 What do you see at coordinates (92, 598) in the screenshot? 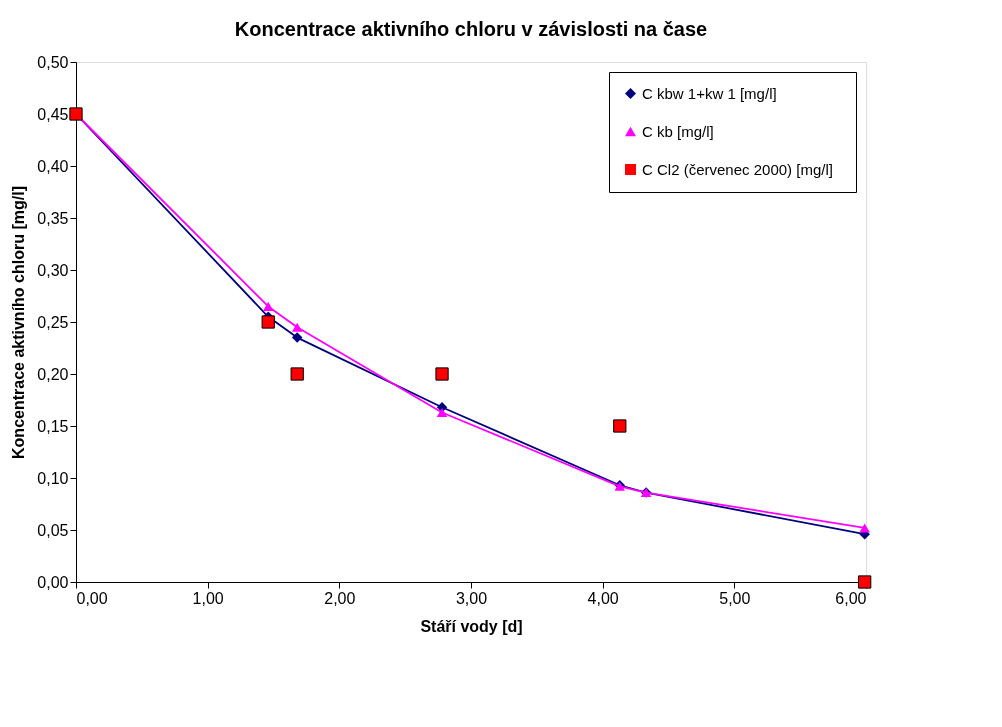
I see `x-tick-label: 0,00` at bounding box center [92, 598].